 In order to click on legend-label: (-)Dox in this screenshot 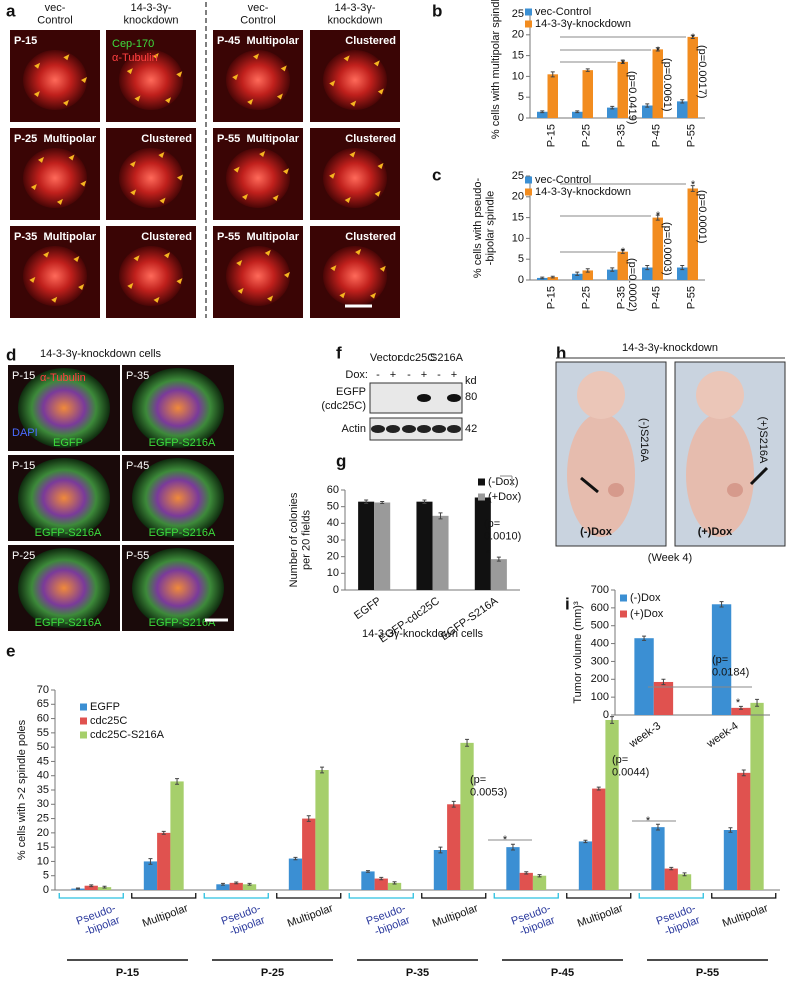, I will do `click(645, 598)`.